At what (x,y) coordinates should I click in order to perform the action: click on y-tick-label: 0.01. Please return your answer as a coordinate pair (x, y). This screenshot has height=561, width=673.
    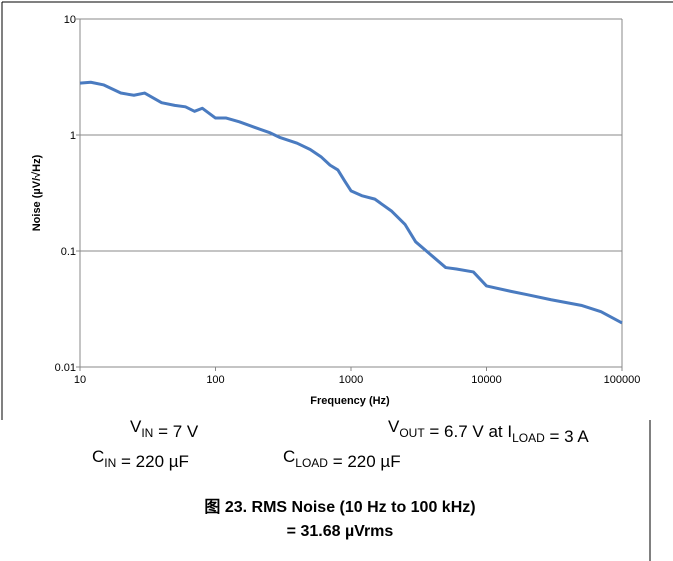
    Looking at the image, I should click on (65, 368).